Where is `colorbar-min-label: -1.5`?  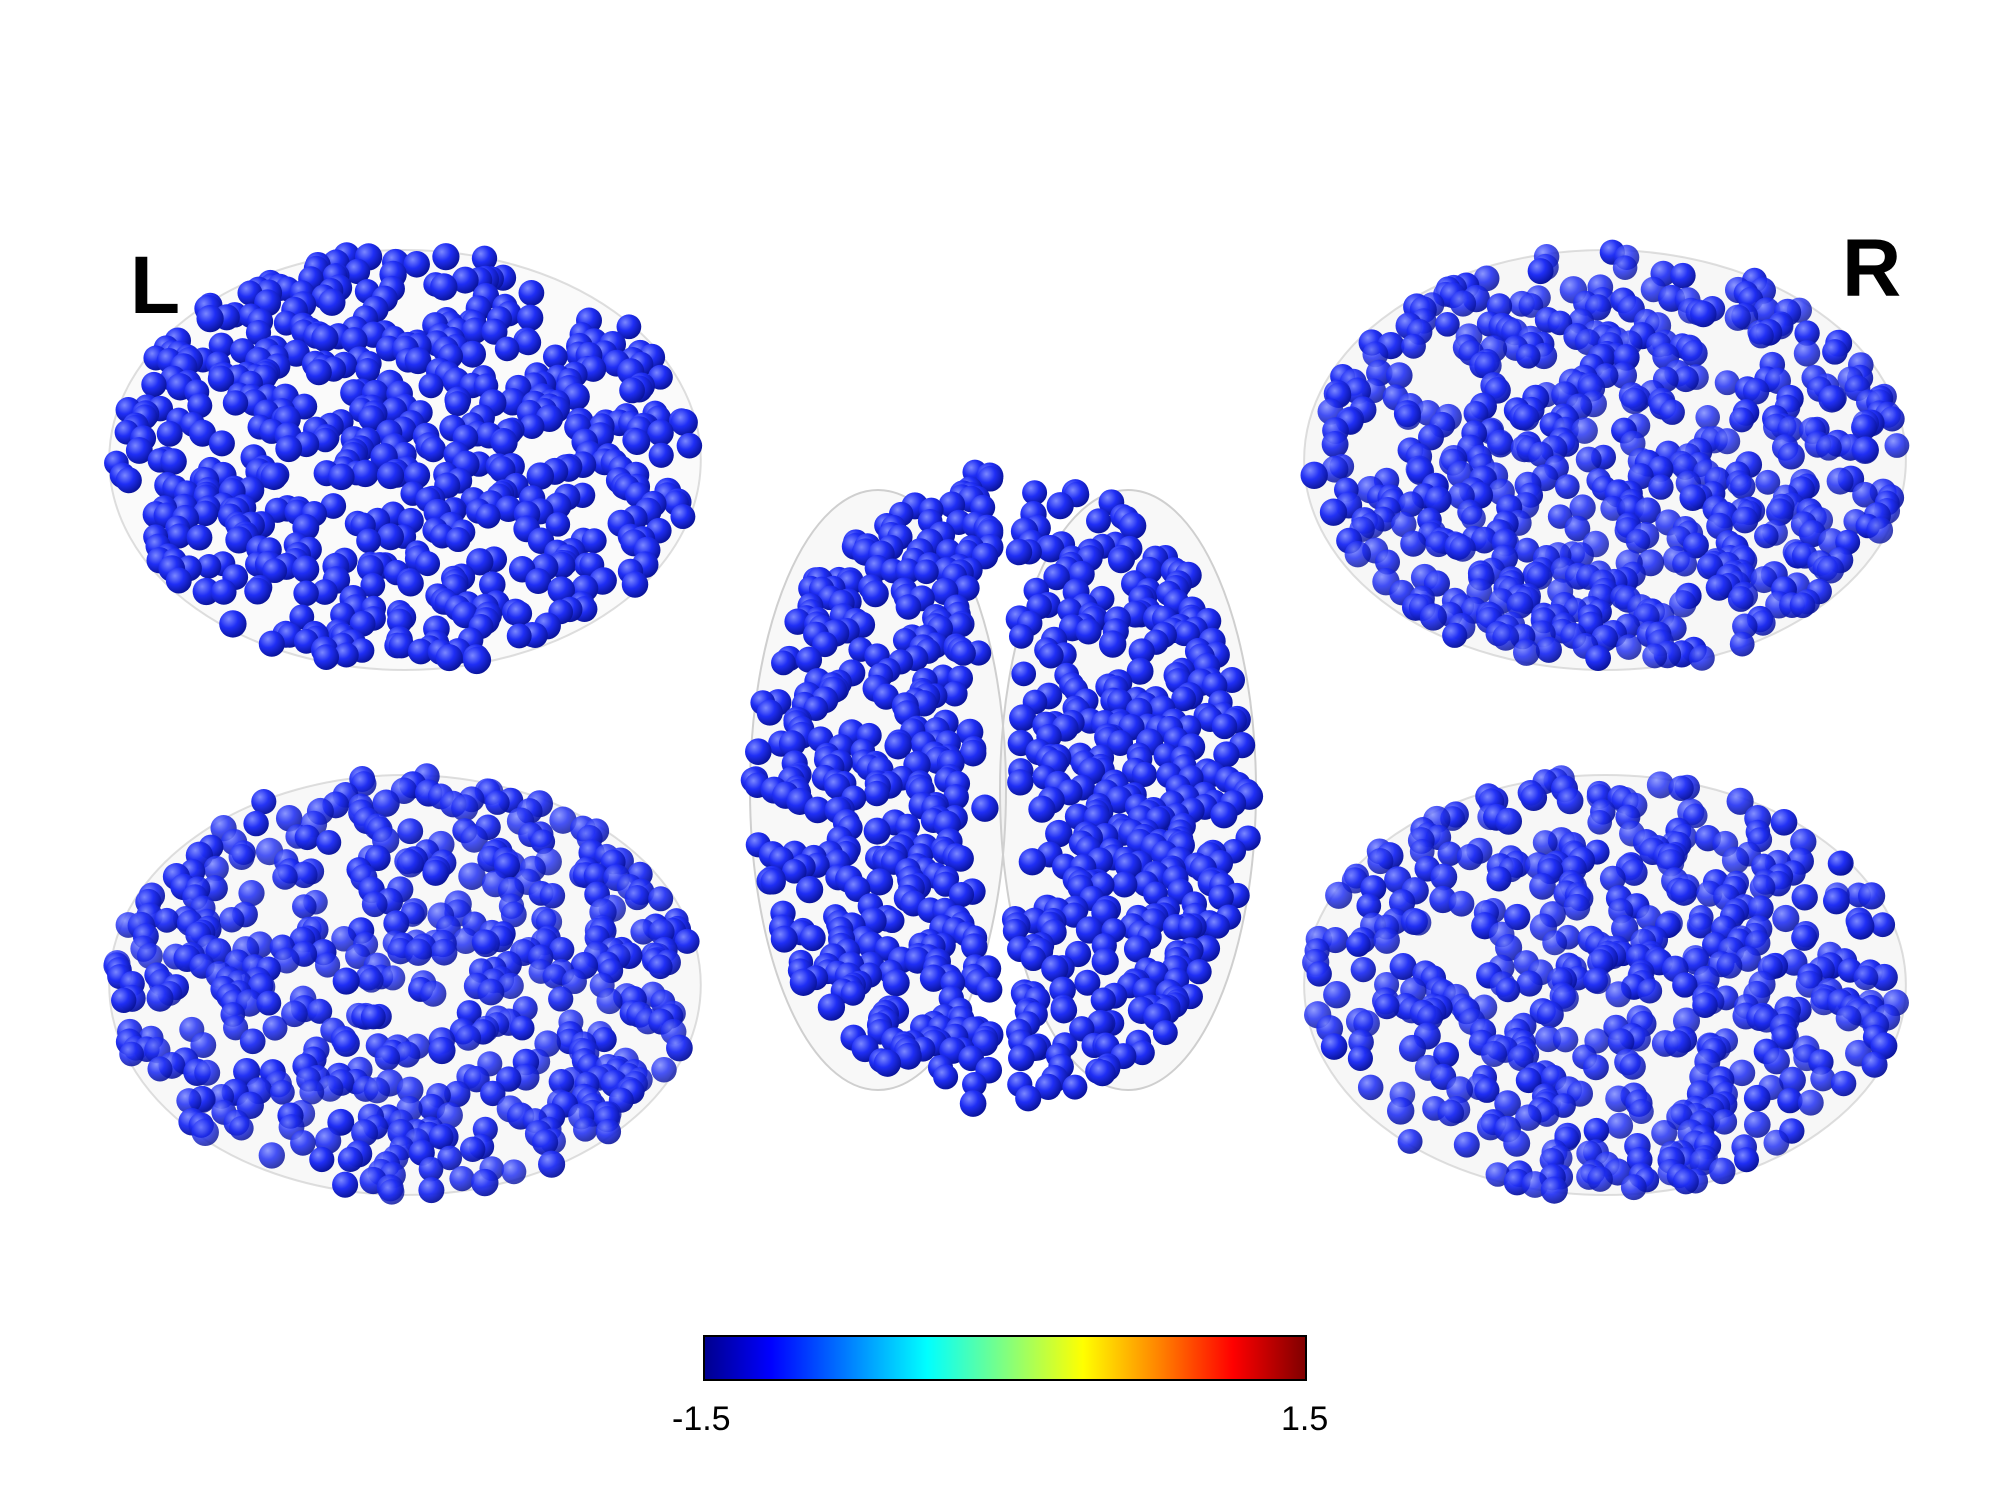
colorbar-min-label: -1.5 is located at coordinates (701, 1419).